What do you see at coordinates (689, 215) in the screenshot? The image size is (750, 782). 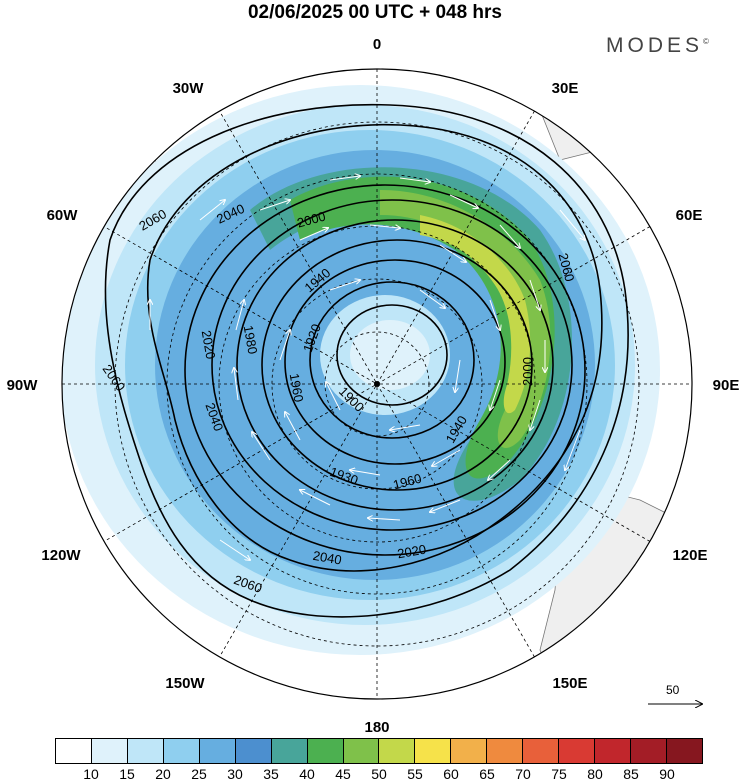 I see `lon-label-60e: 60E` at bounding box center [689, 215].